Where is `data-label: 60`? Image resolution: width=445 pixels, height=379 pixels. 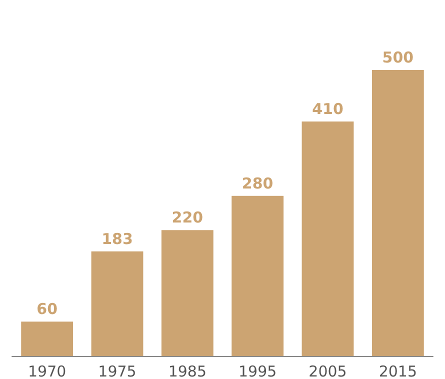
data-label: 60 is located at coordinates (47, 309).